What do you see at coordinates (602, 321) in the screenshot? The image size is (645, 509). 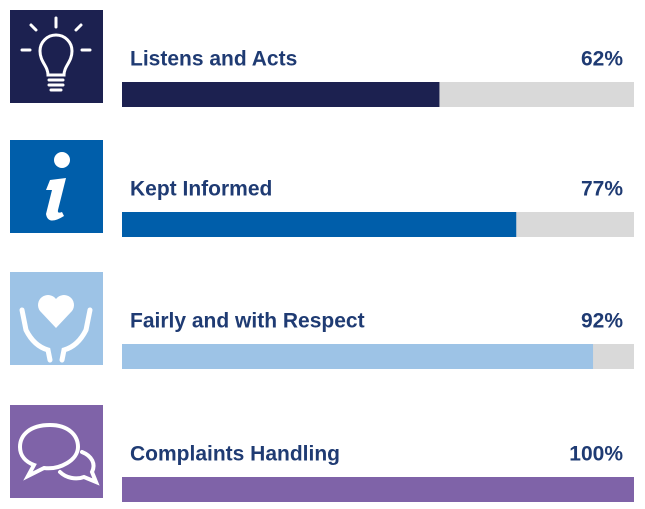 I see `value-label: 92%` at bounding box center [602, 321].